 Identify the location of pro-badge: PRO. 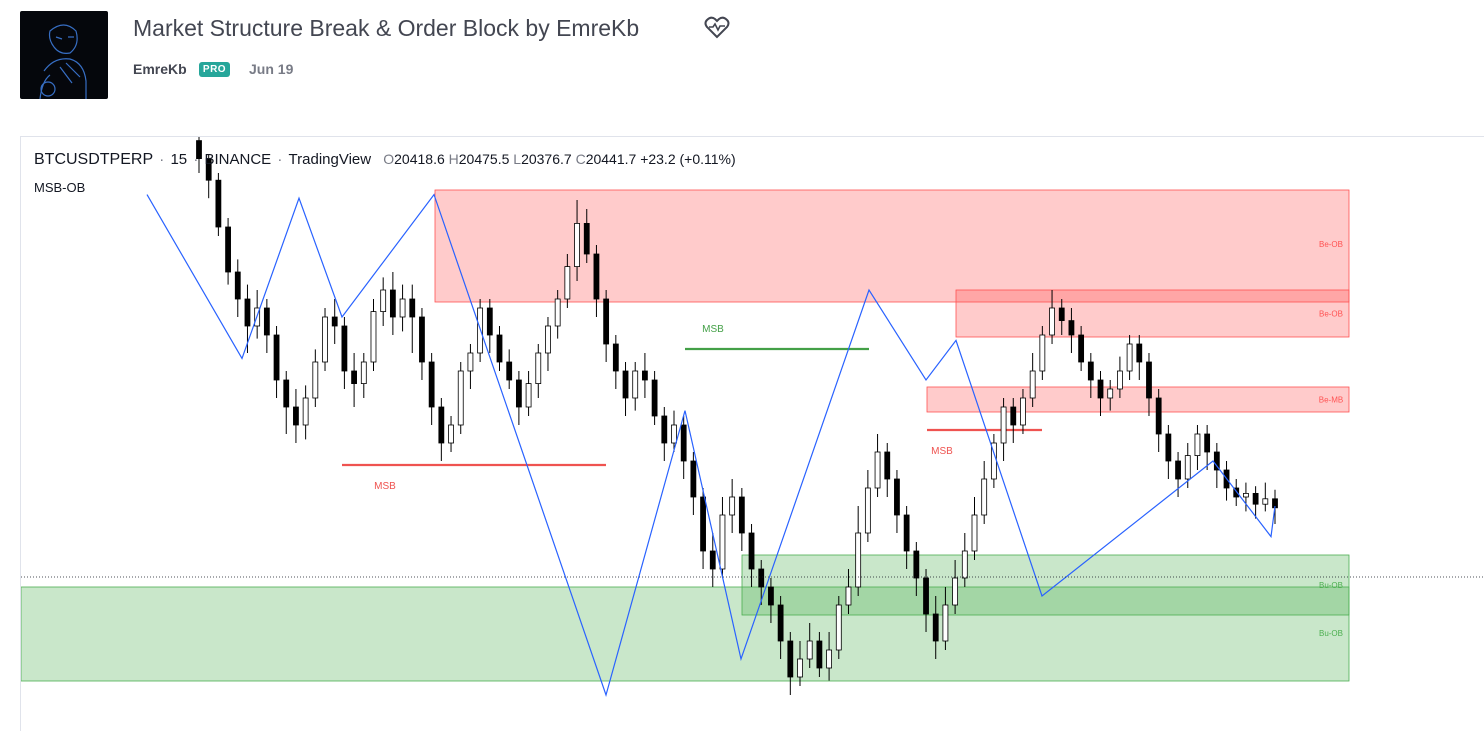
(214, 69).